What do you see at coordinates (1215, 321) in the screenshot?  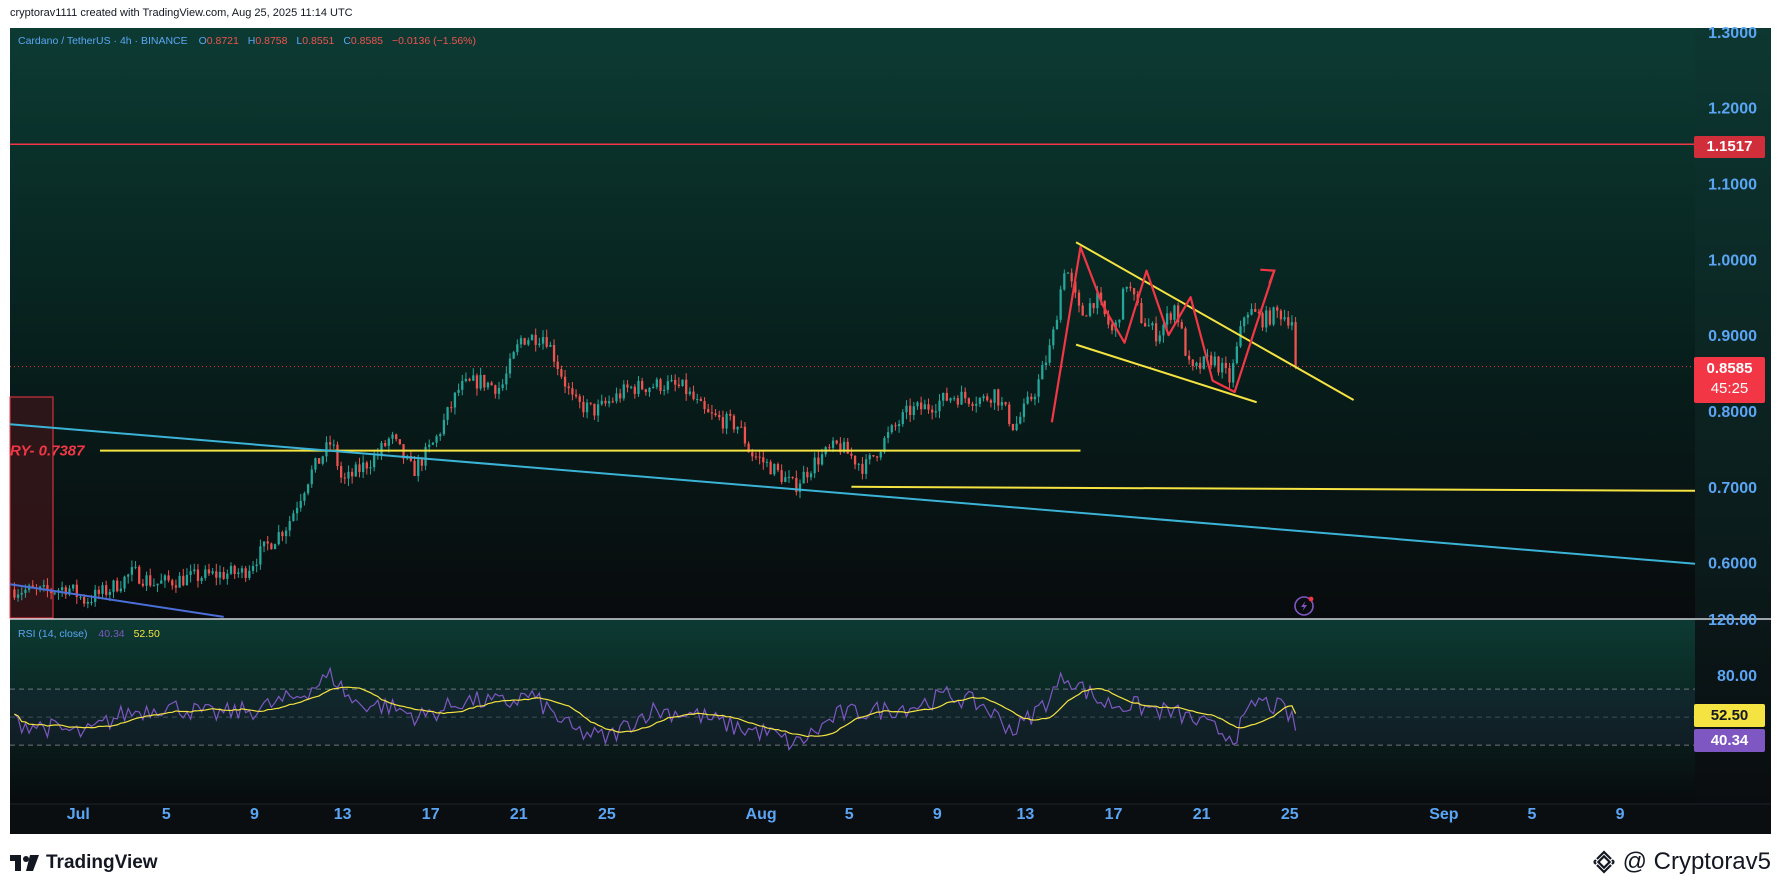 I see `trendline-wedge-upper` at bounding box center [1215, 321].